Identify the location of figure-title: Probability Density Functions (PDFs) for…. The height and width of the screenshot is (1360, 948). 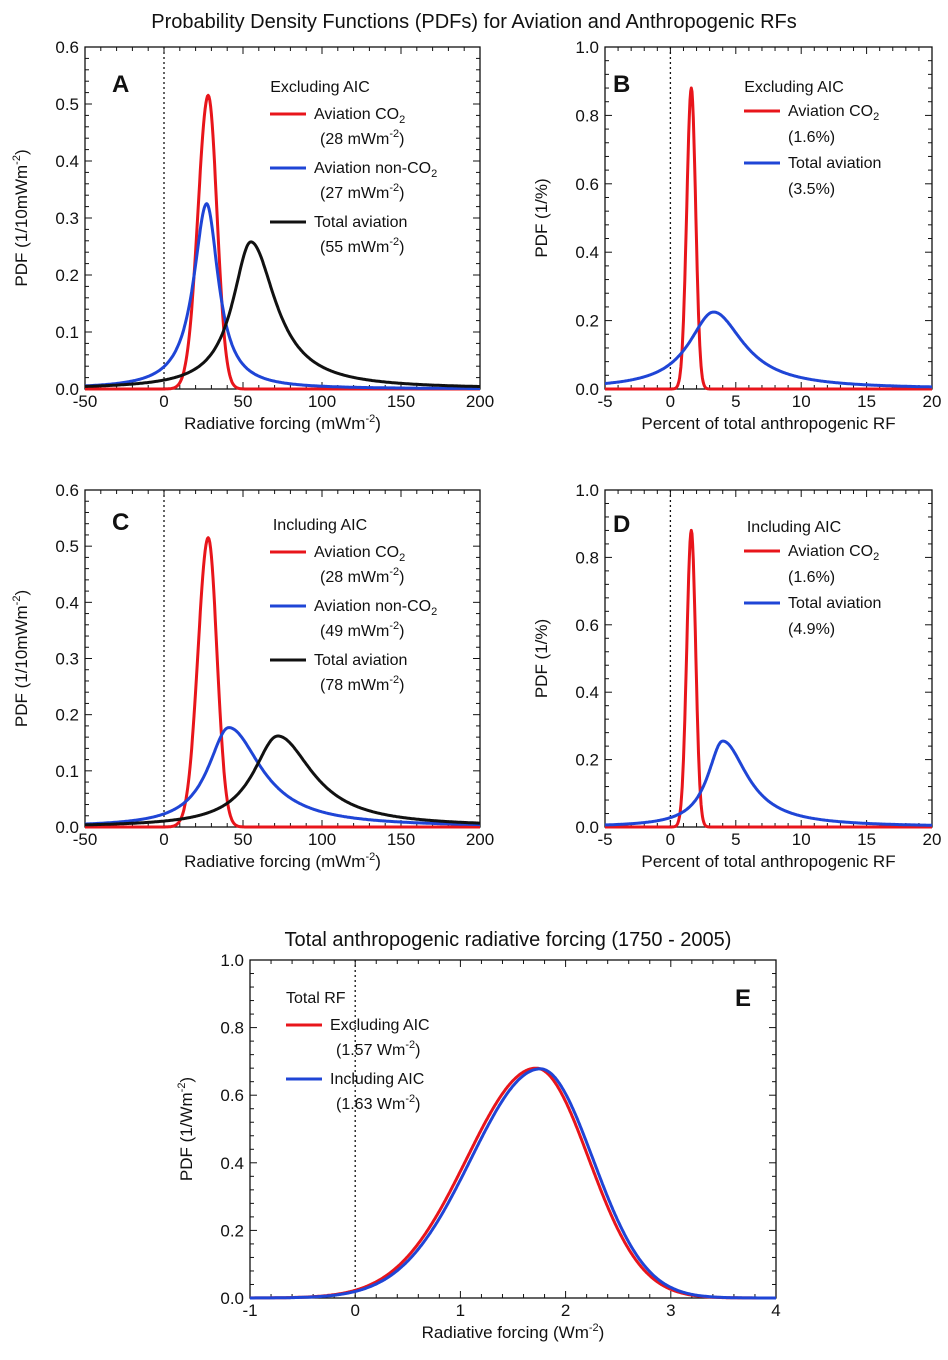
(474, 22).